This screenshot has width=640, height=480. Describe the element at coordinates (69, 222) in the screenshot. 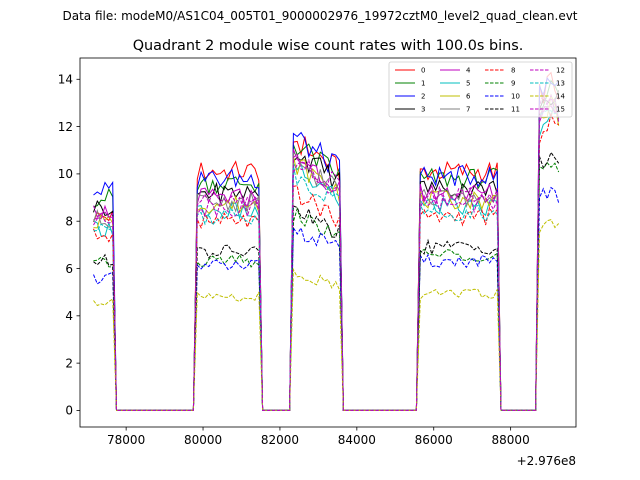

I see `y-tick-label: 8` at that location.